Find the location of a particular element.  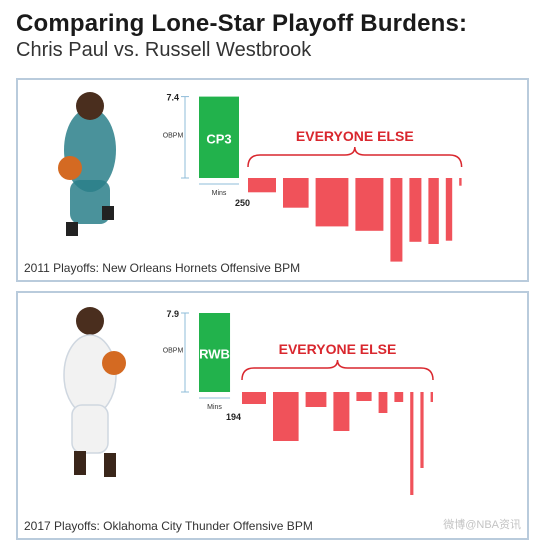

star-bar-label: RWB is located at coordinates (214, 354).